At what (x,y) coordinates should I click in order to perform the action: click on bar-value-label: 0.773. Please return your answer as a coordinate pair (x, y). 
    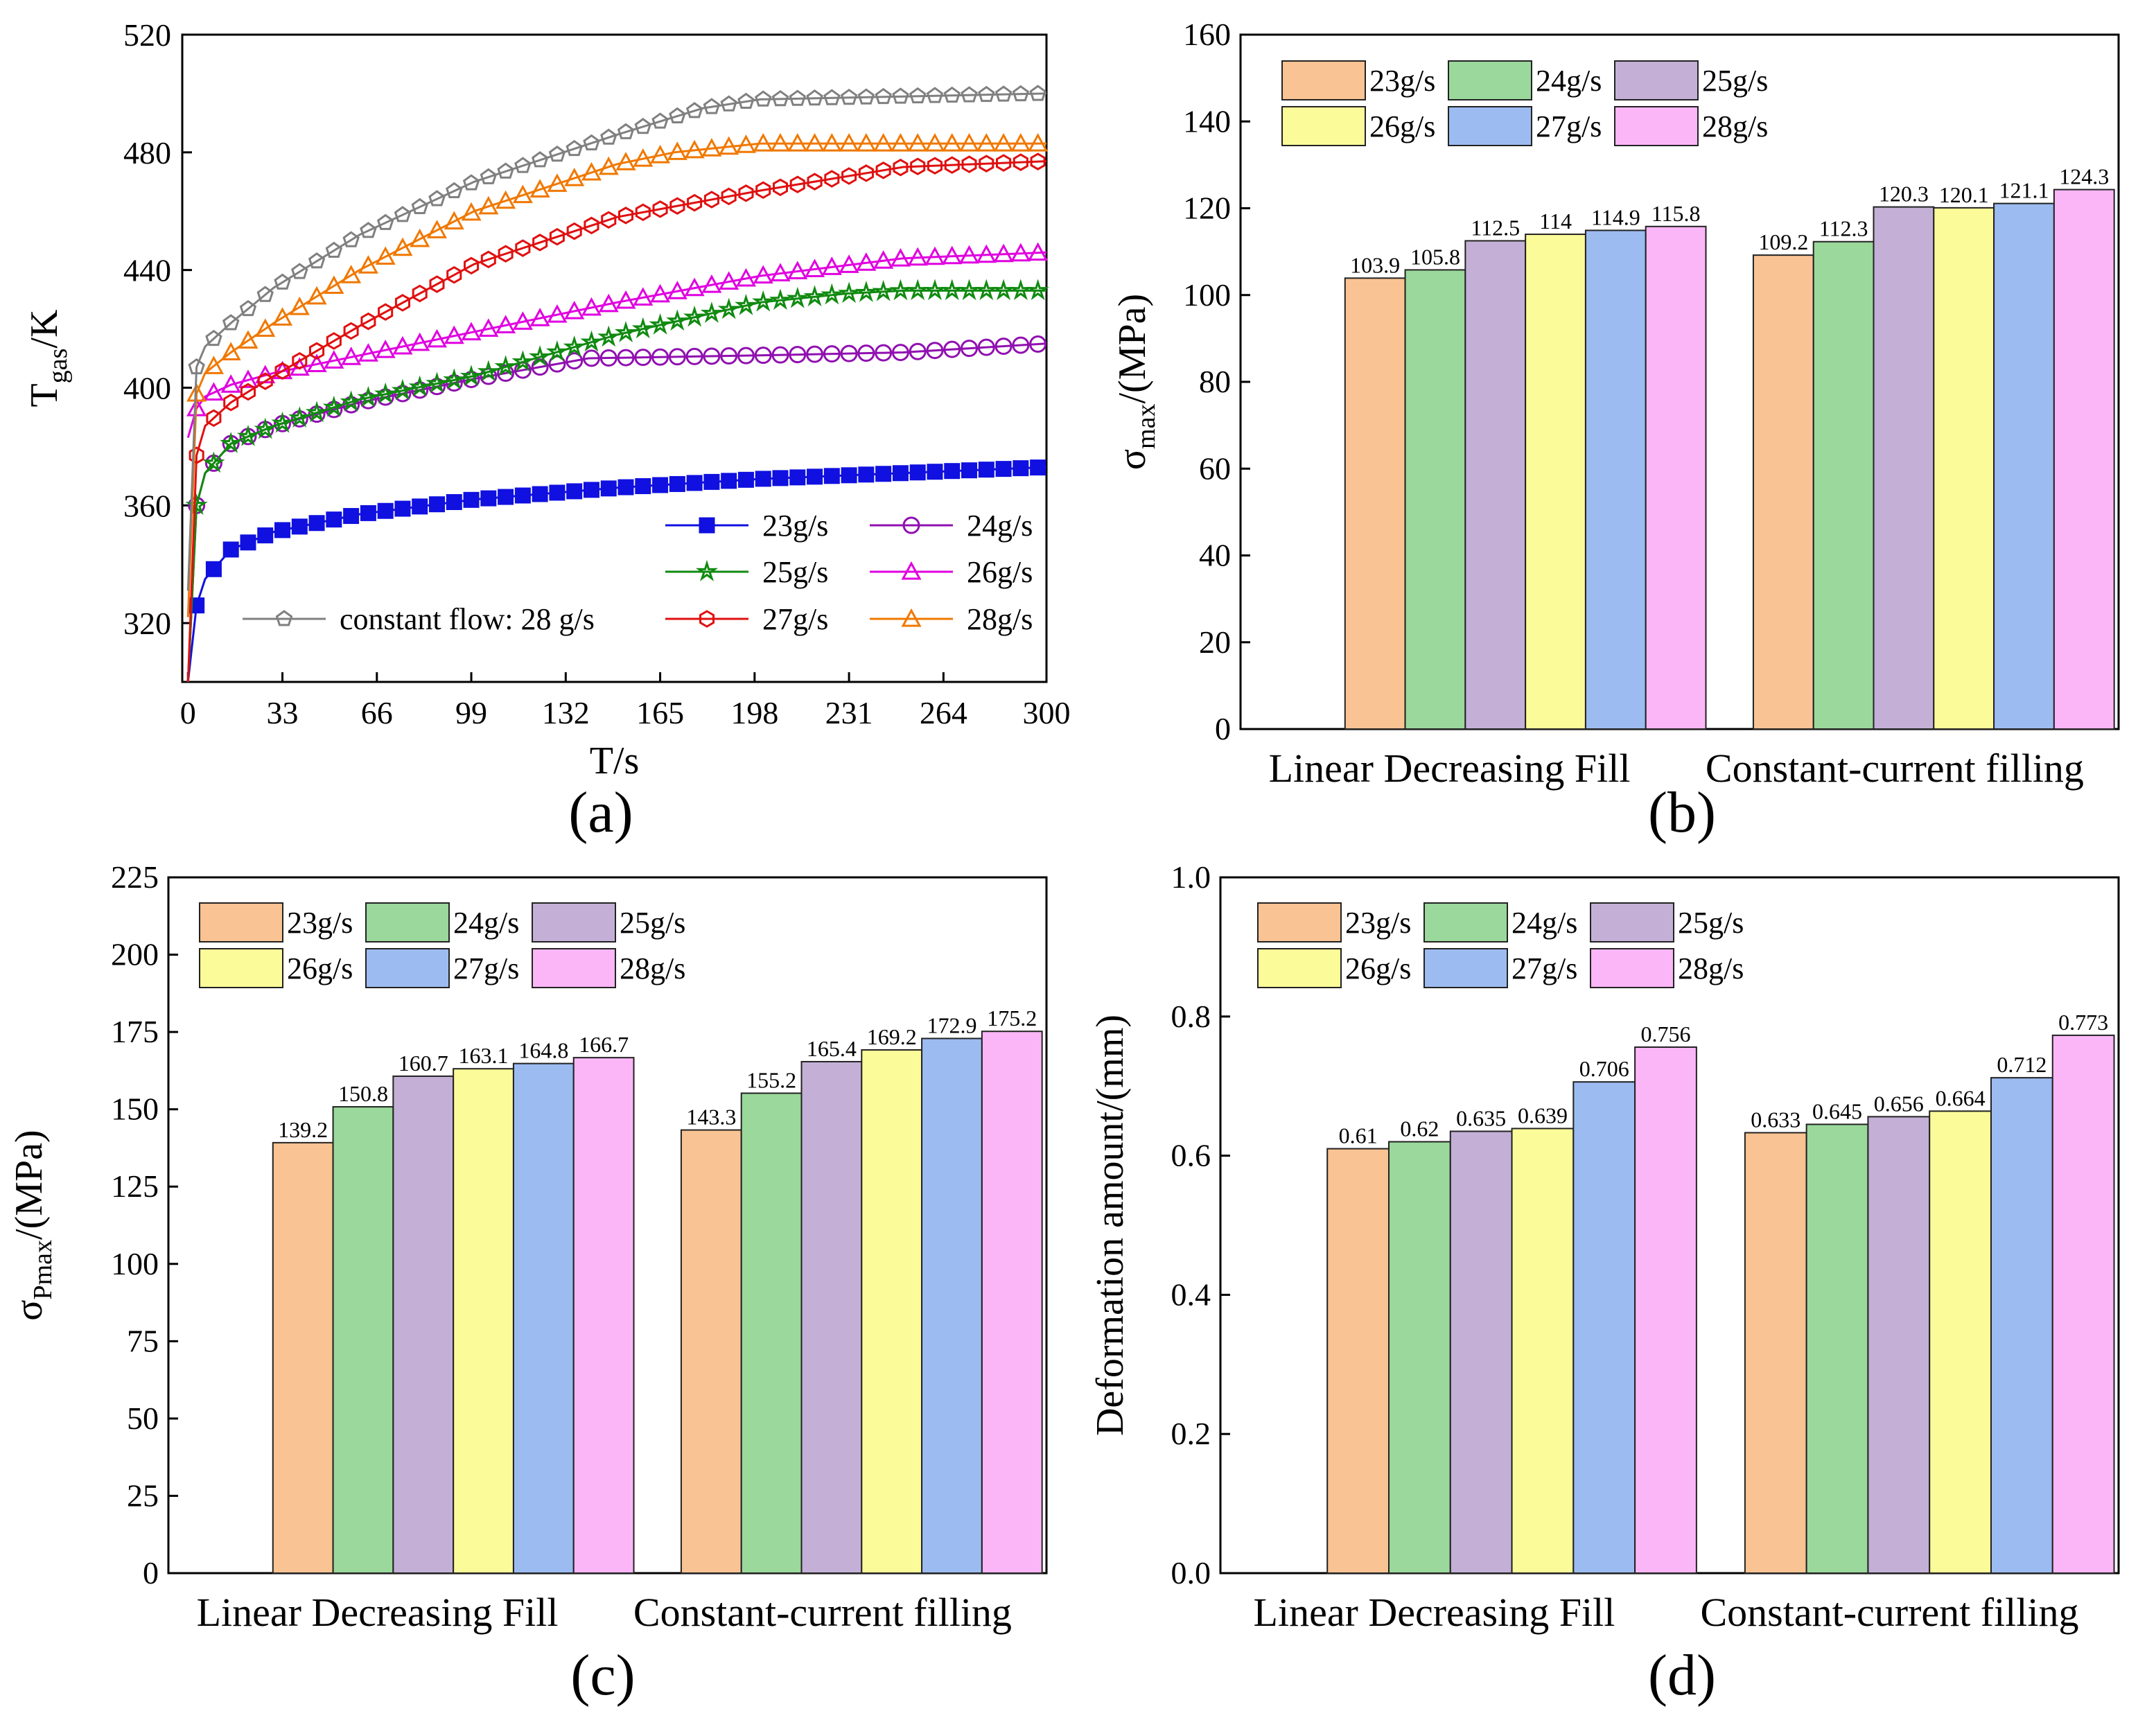
    Looking at the image, I should click on (2083, 1022).